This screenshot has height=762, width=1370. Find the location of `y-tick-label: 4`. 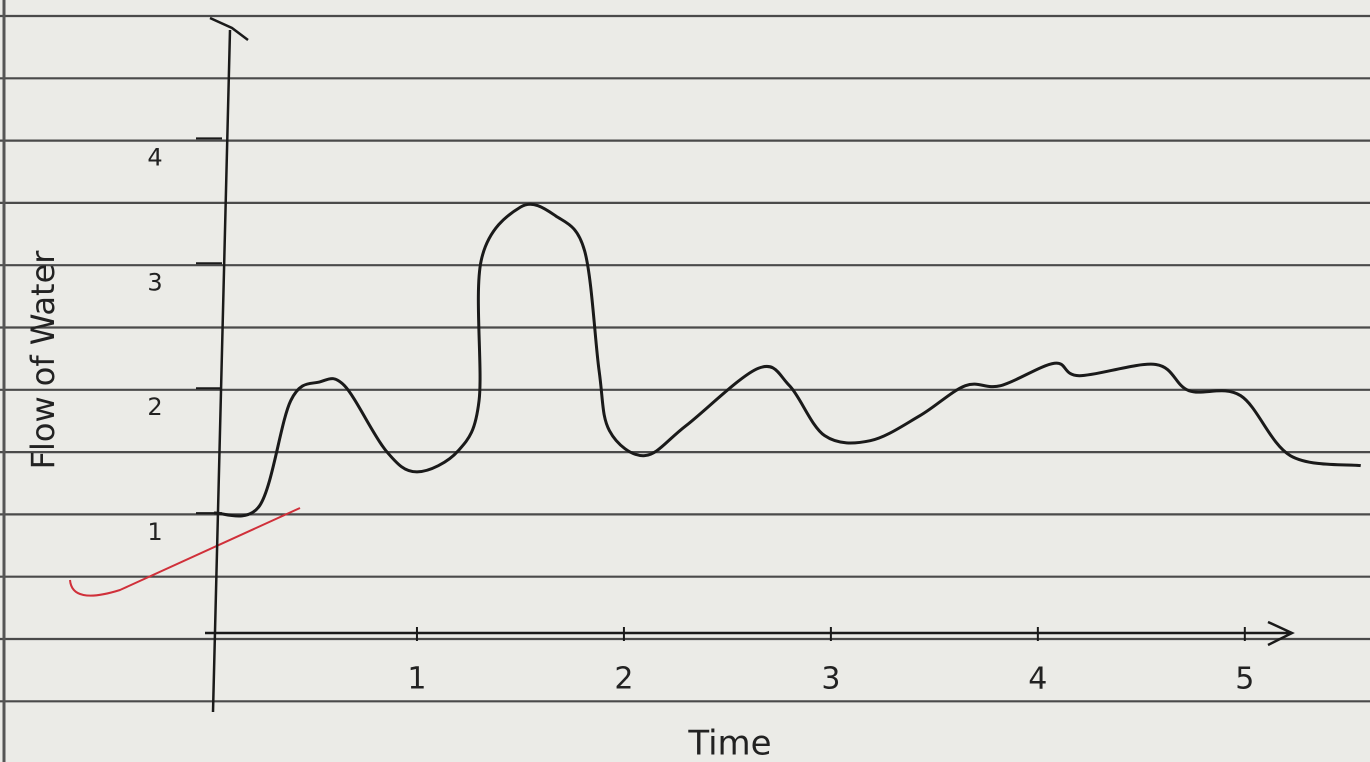

y-tick-label: 4 is located at coordinates (154, 157).